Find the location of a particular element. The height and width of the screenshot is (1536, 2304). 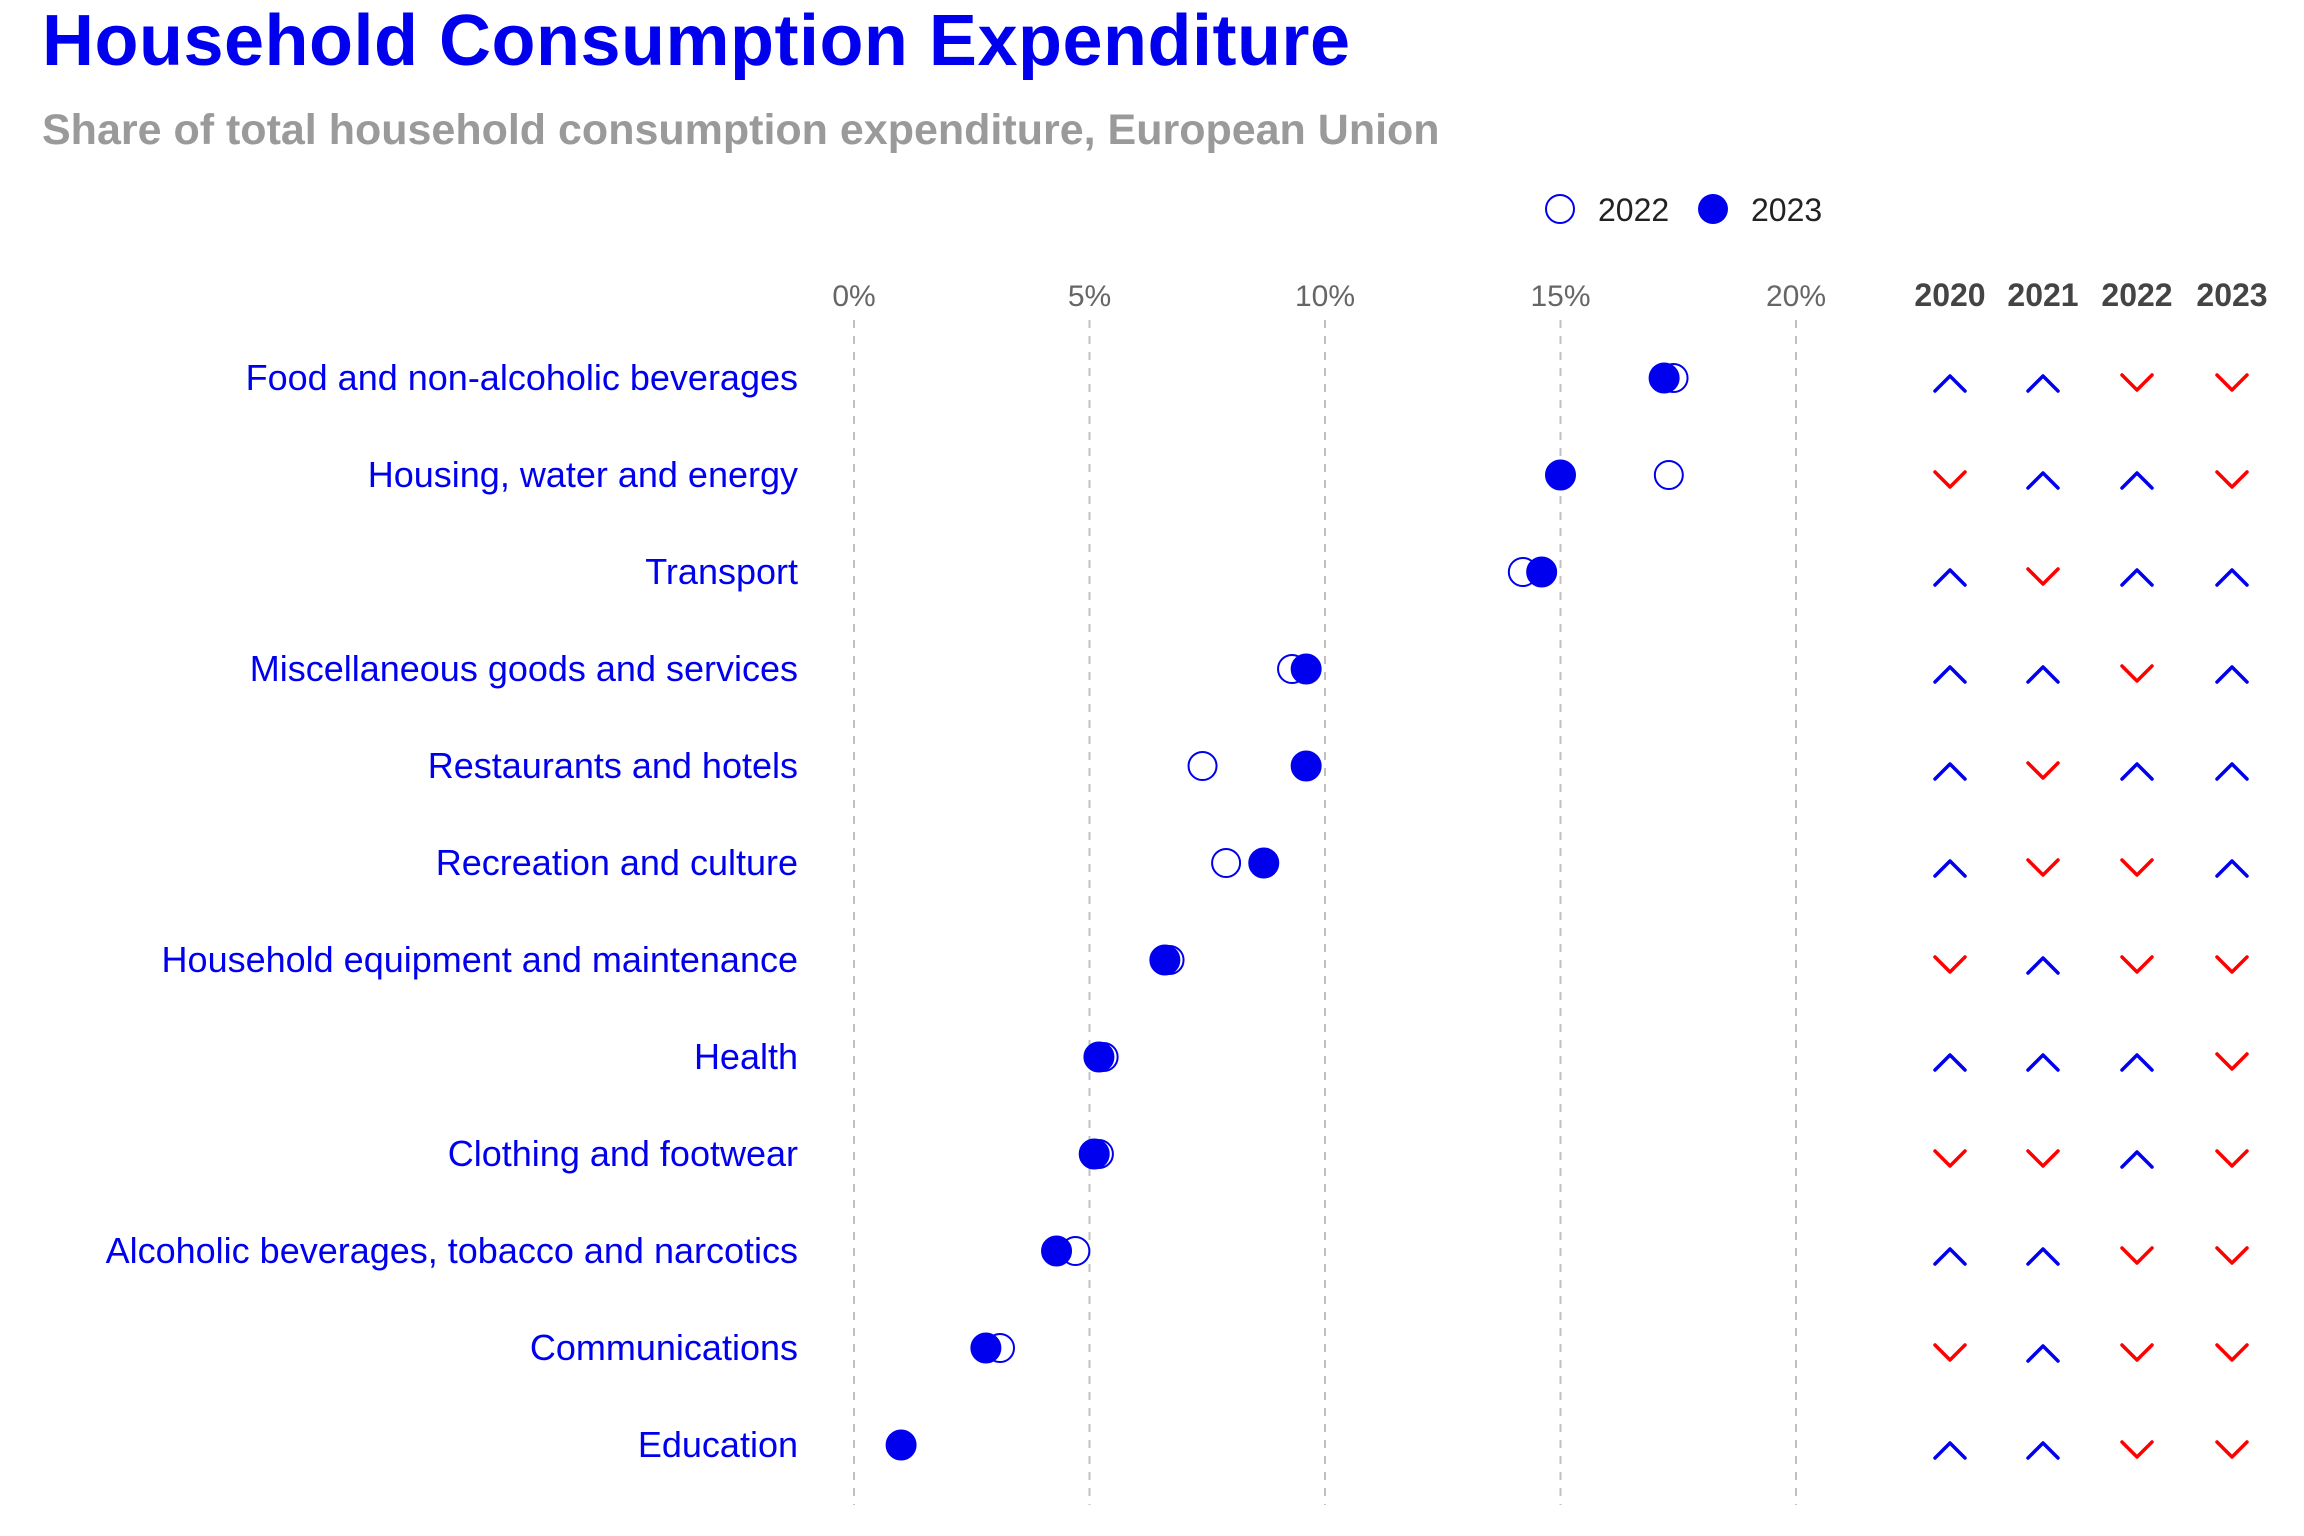

x-tick-label: 0% is located at coordinates (853, 296).